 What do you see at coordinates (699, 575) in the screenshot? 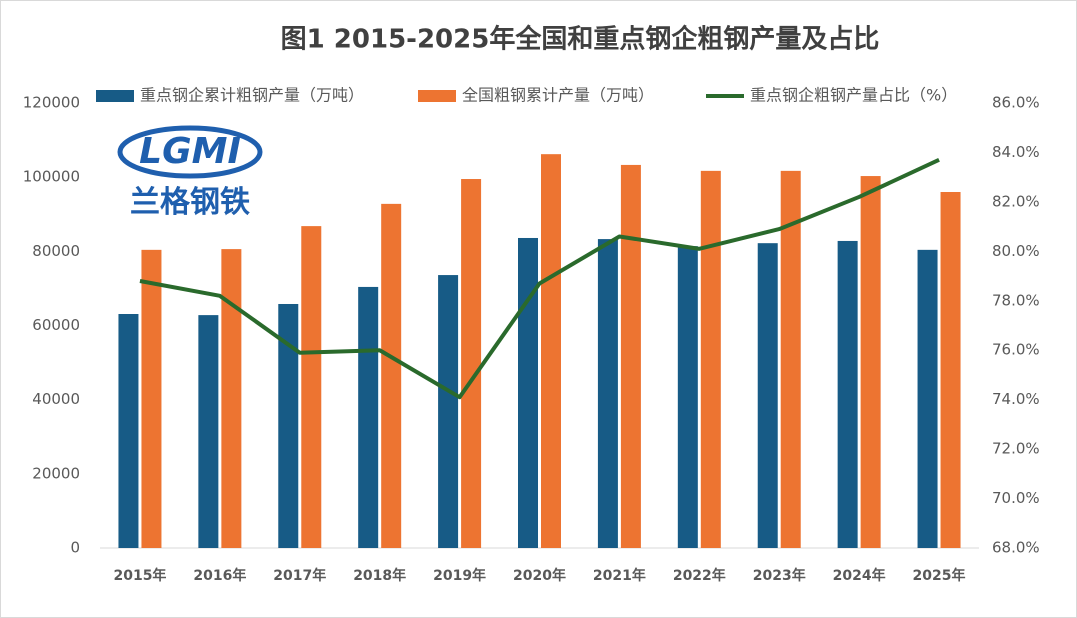
I see `x-tick-label: 2022年` at bounding box center [699, 575].